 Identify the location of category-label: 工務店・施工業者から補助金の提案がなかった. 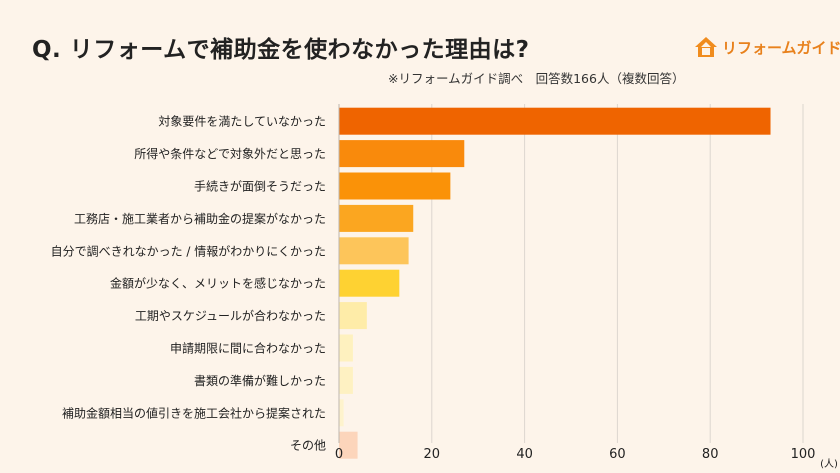
(200, 218).